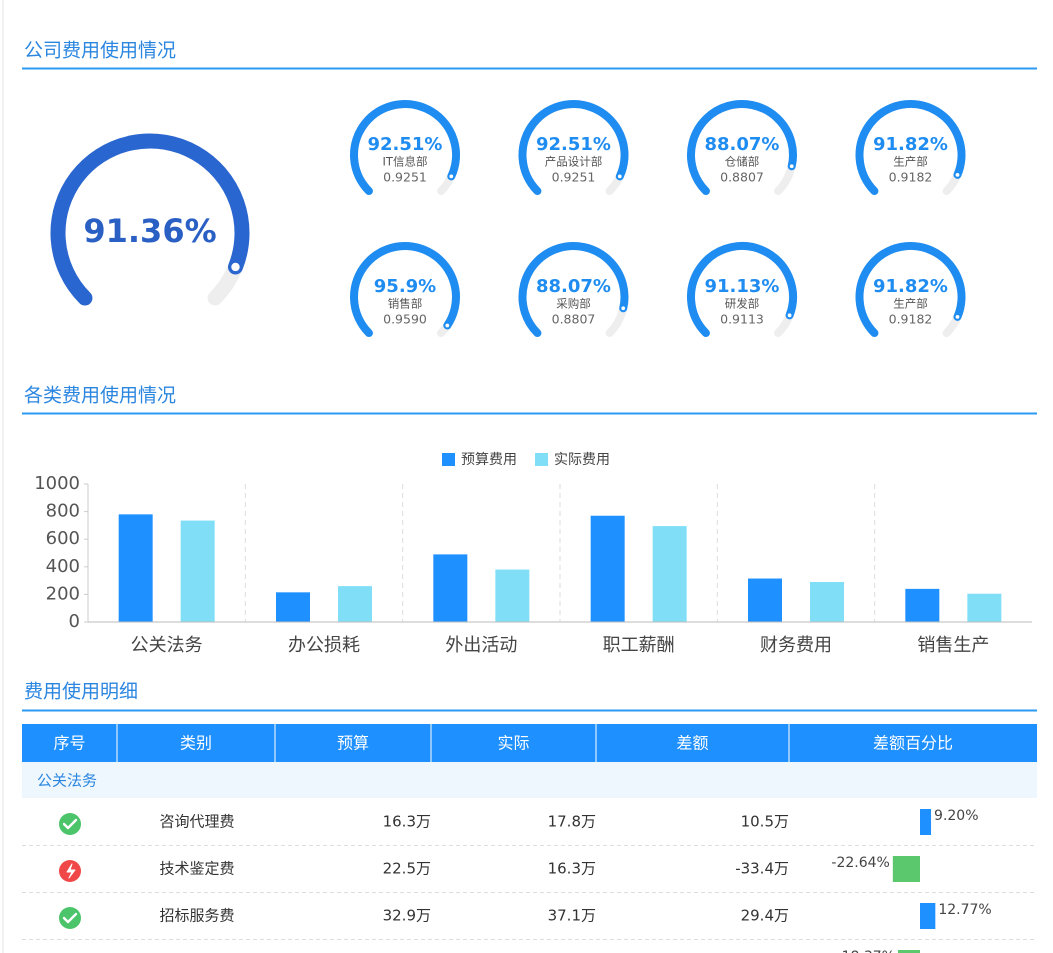  I want to click on group-label: 公关法务, so click(67, 781).